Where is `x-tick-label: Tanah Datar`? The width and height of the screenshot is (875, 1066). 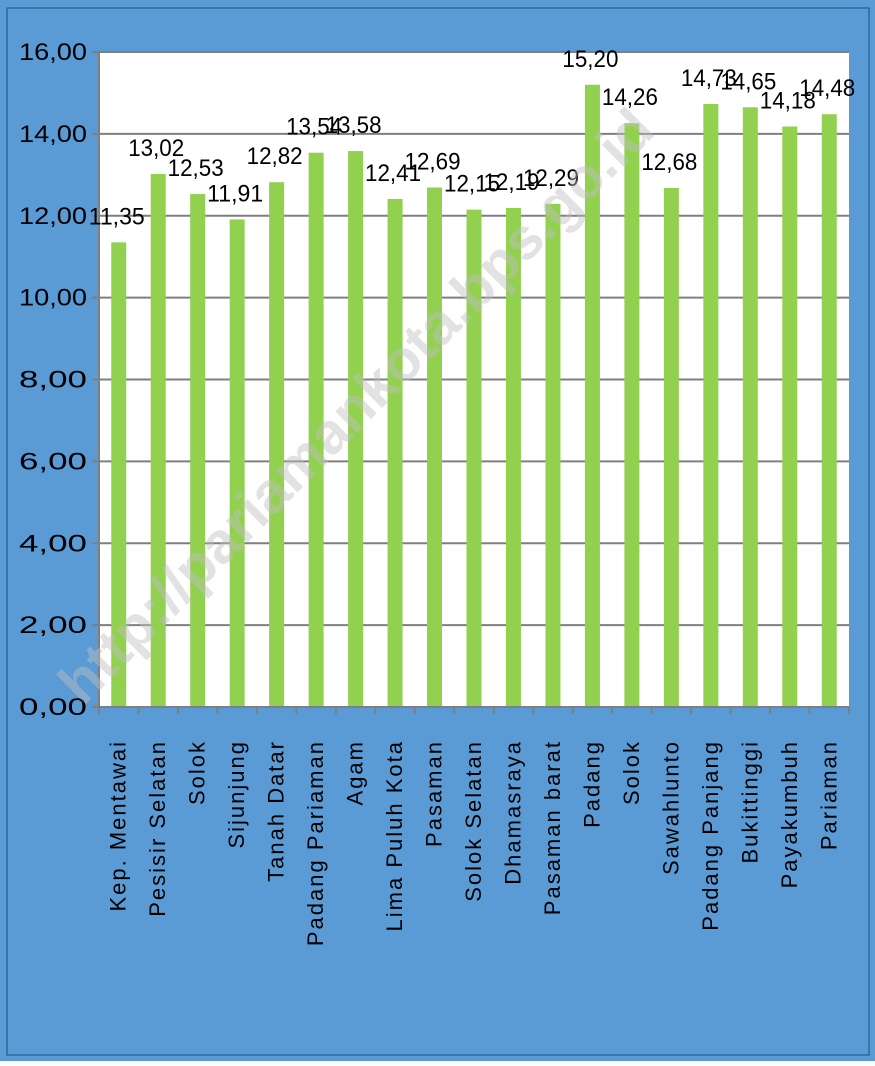
x-tick-label: Tanah Datar is located at coordinates (276, 811).